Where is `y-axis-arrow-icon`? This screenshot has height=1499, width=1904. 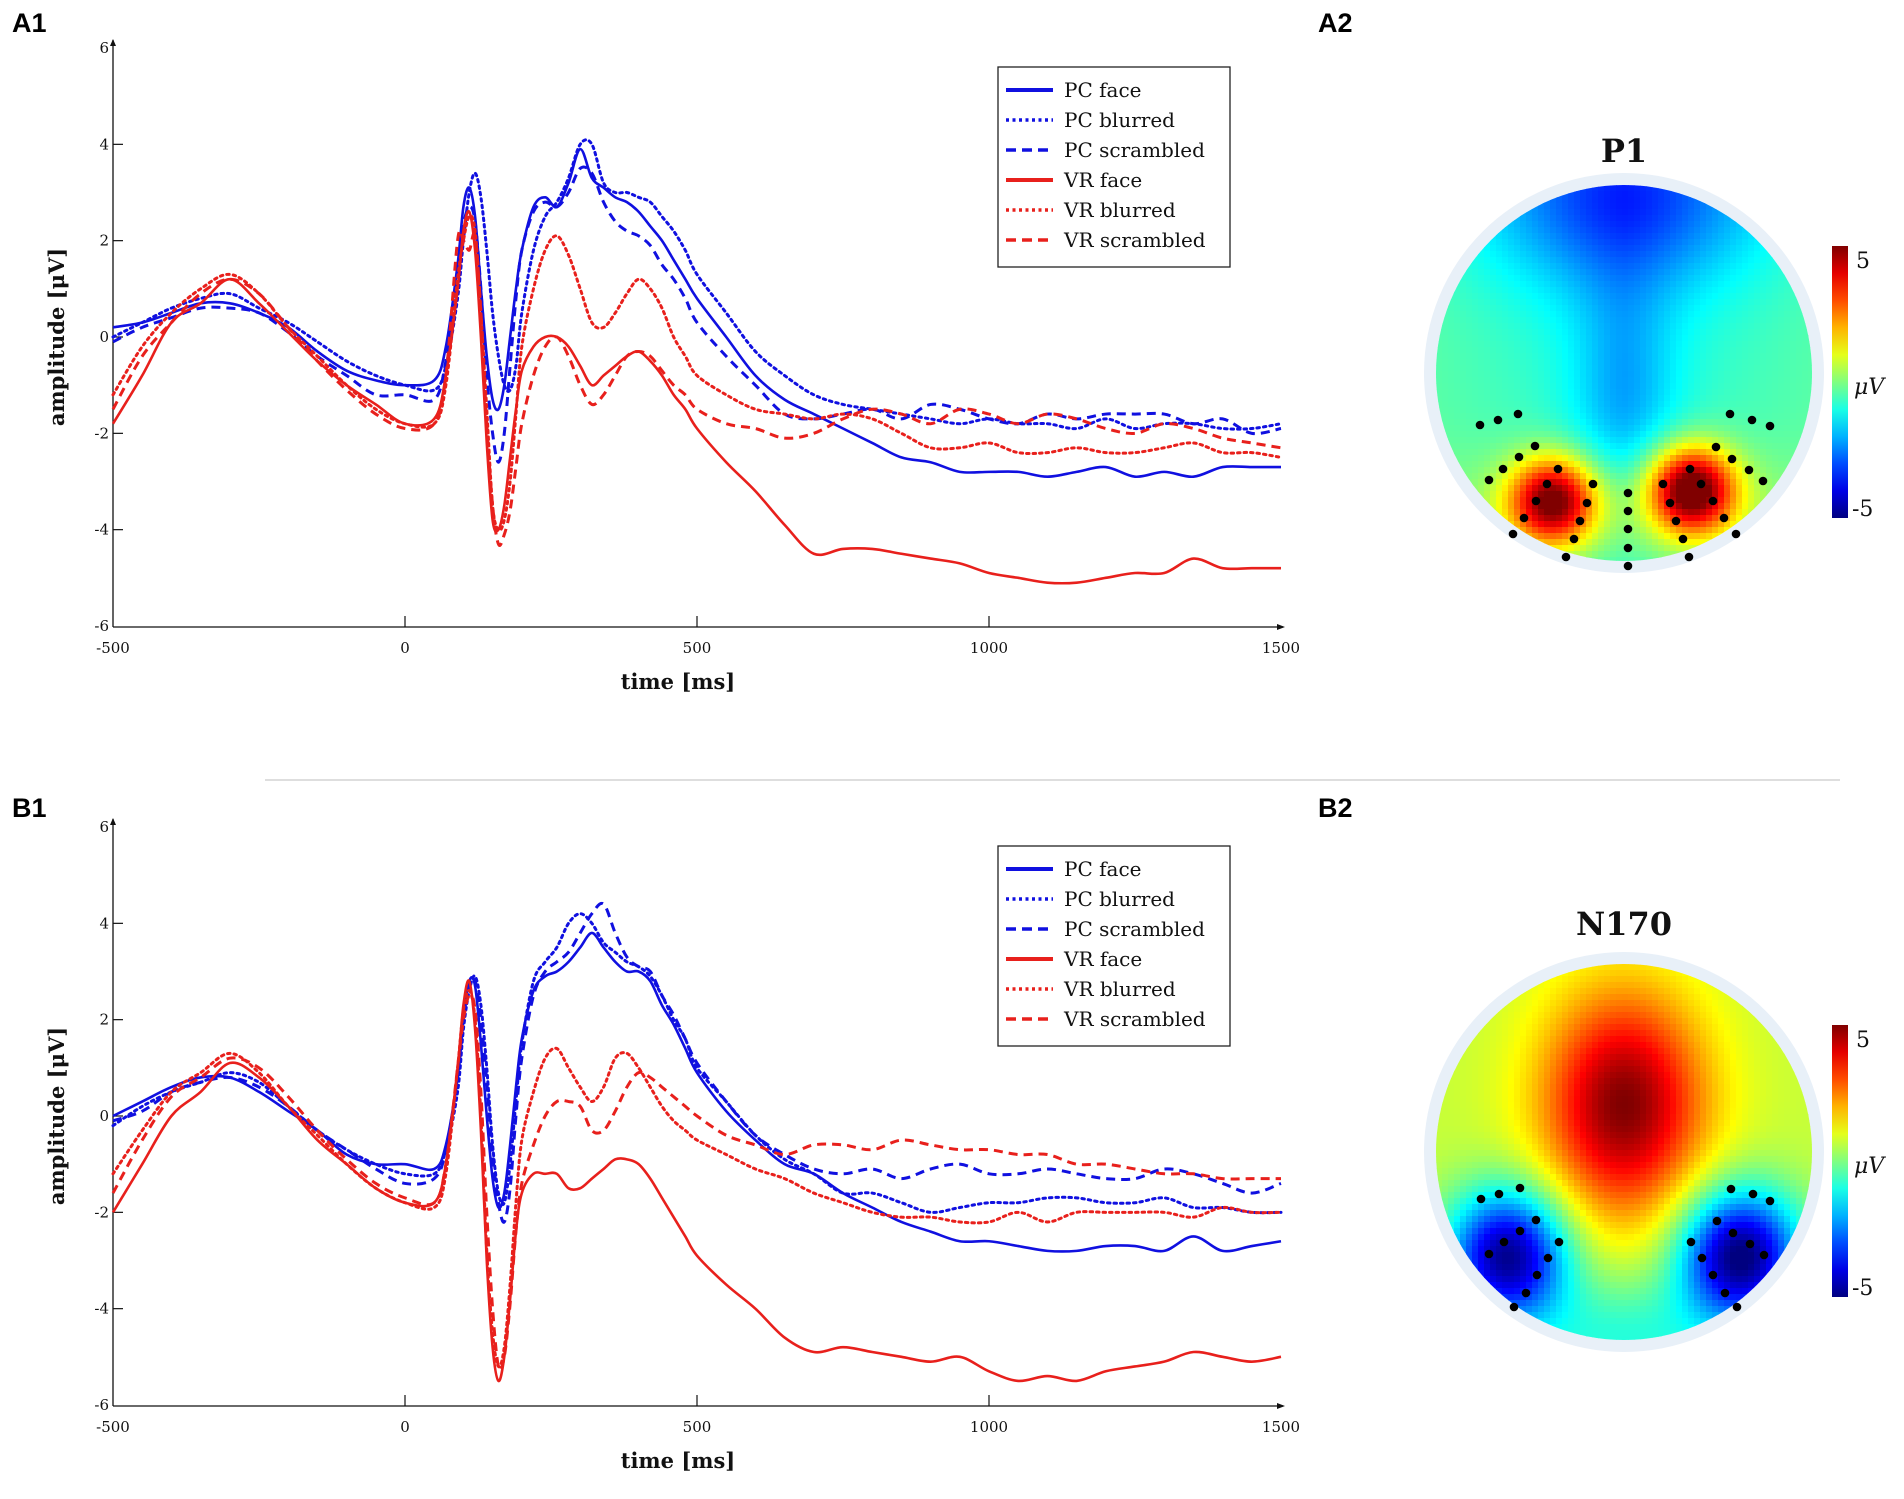 y-axis-arrow-icon is located at coordinates (113, 821).